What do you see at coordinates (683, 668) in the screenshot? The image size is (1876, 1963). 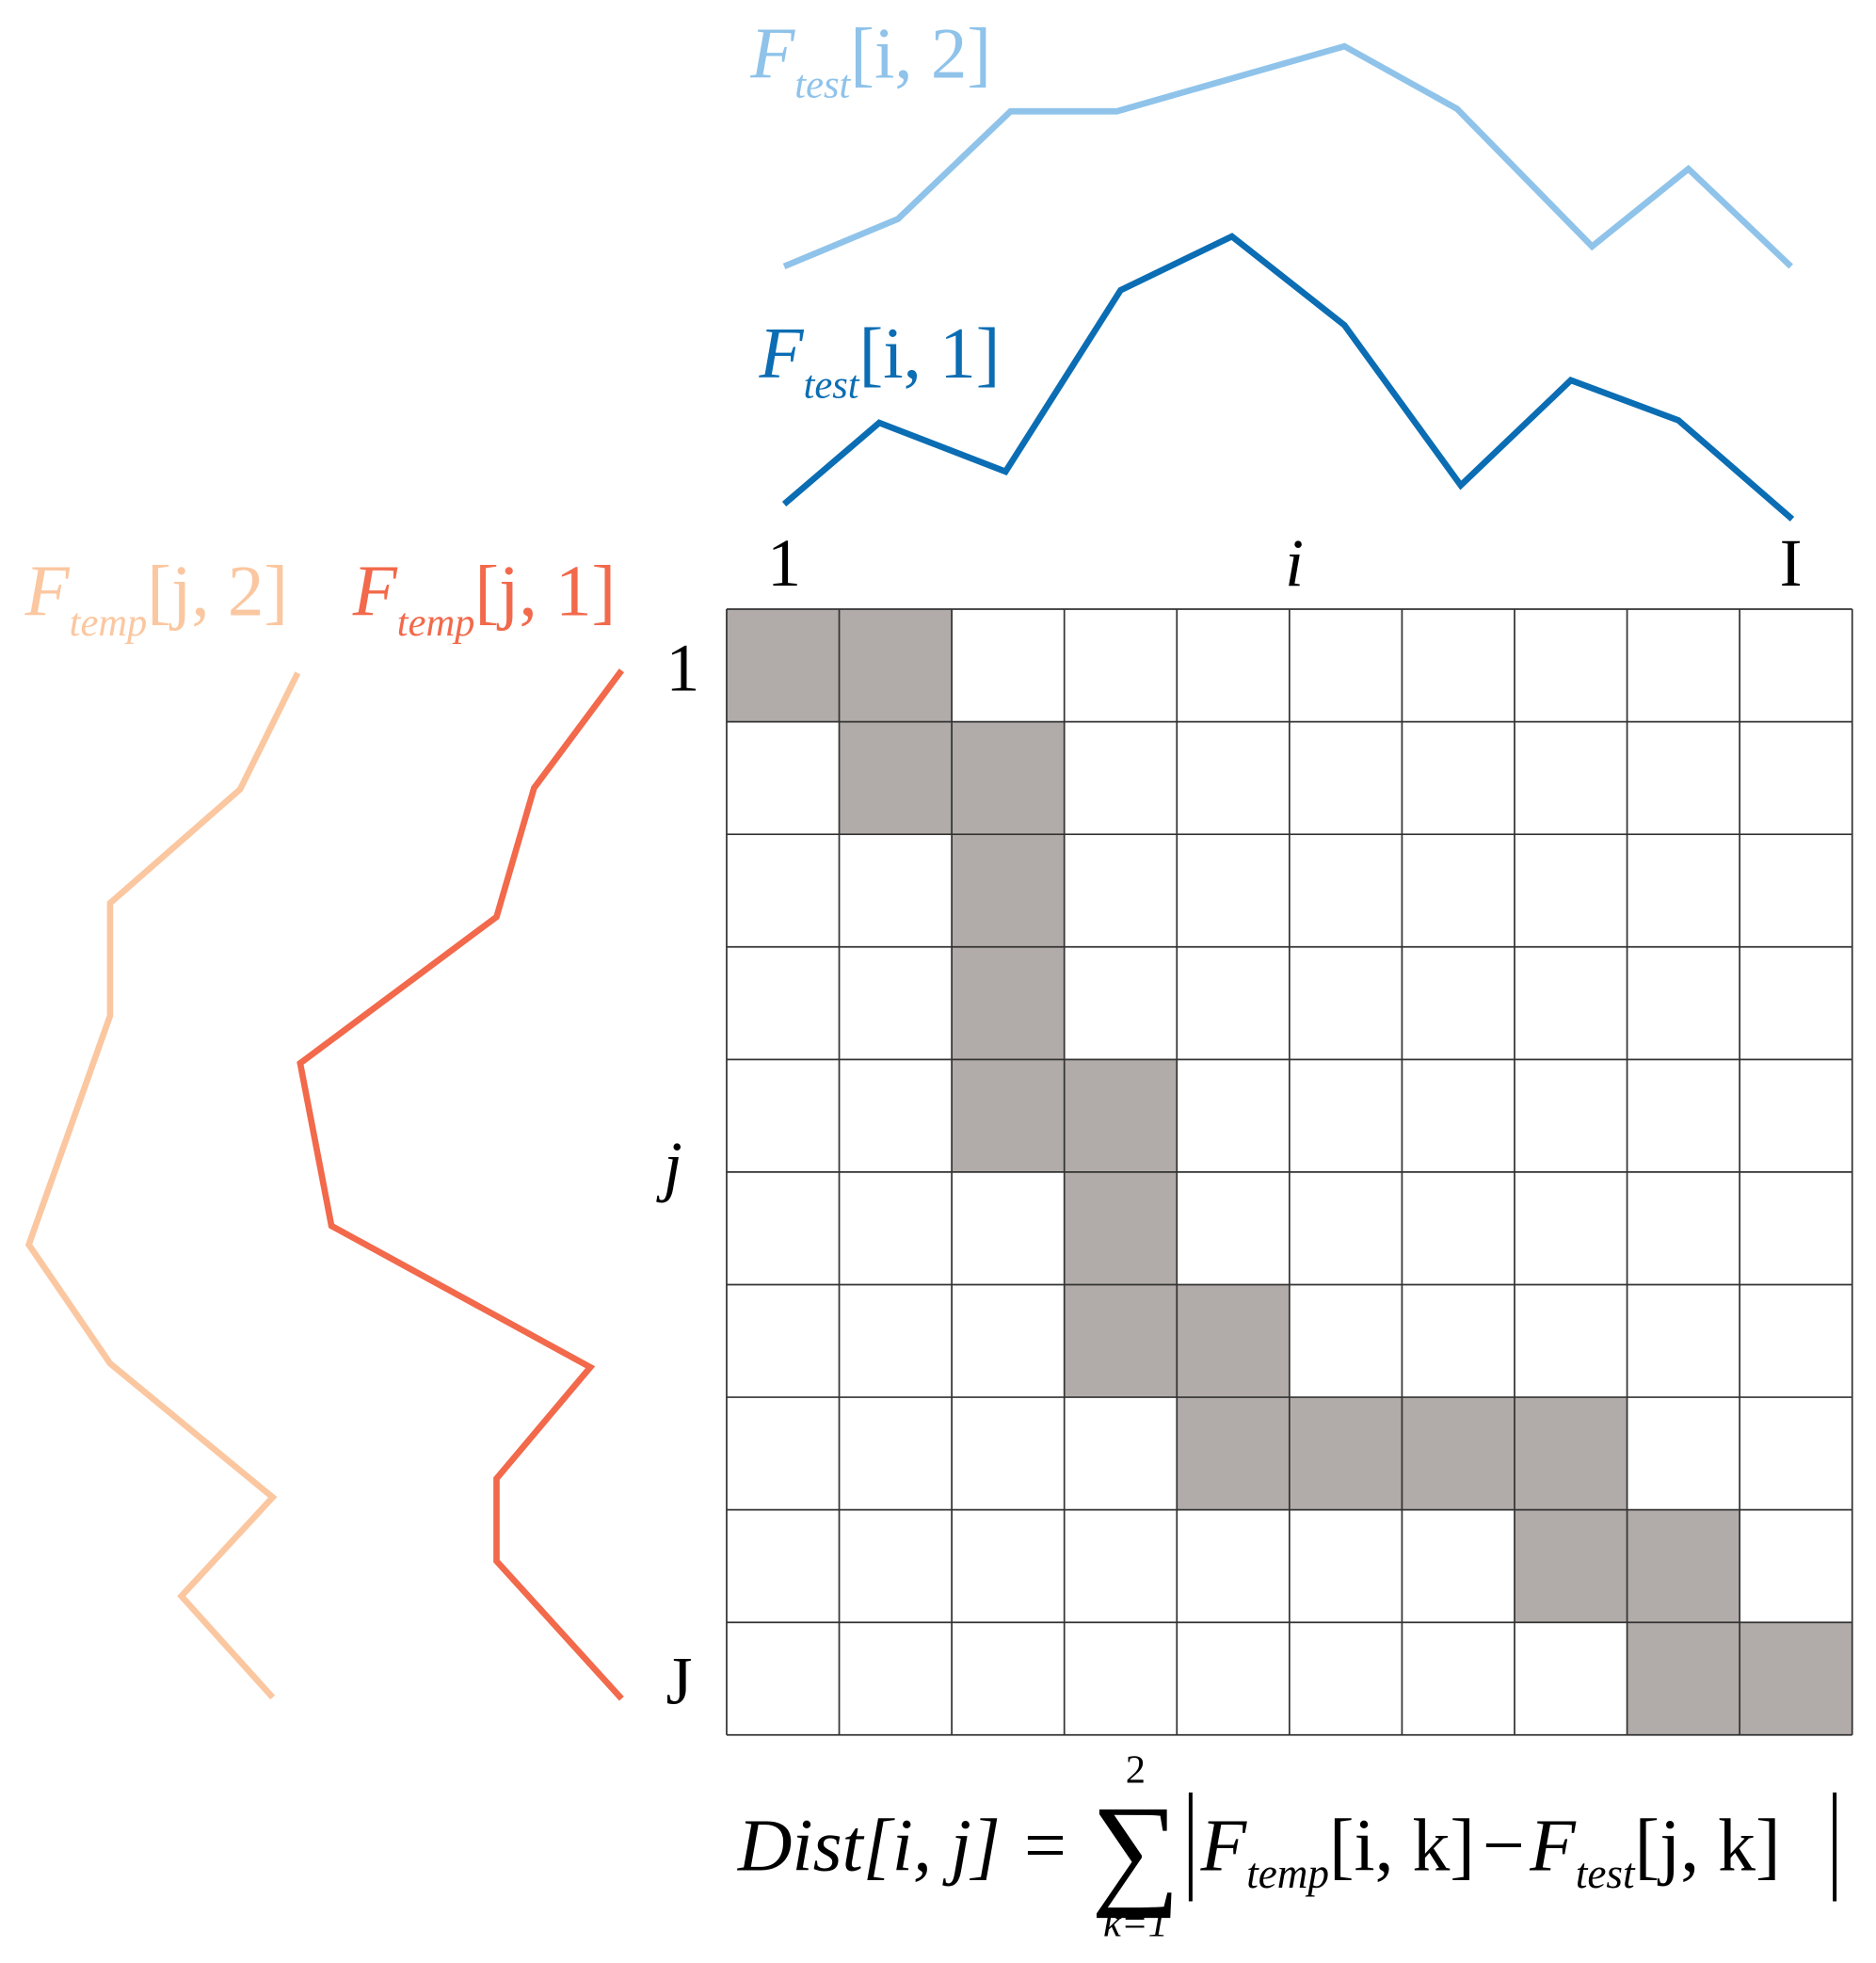 I see `axis-j-start: 1` at bounding box center [683, 668].